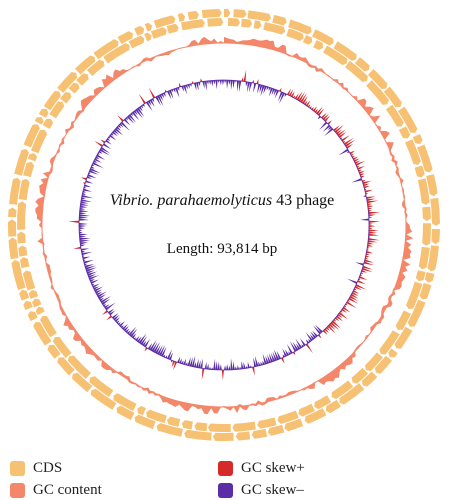  Describe the element at coordinates (36, 468) in the screenshot. I see `legend-item-cds: CDS` at that location.